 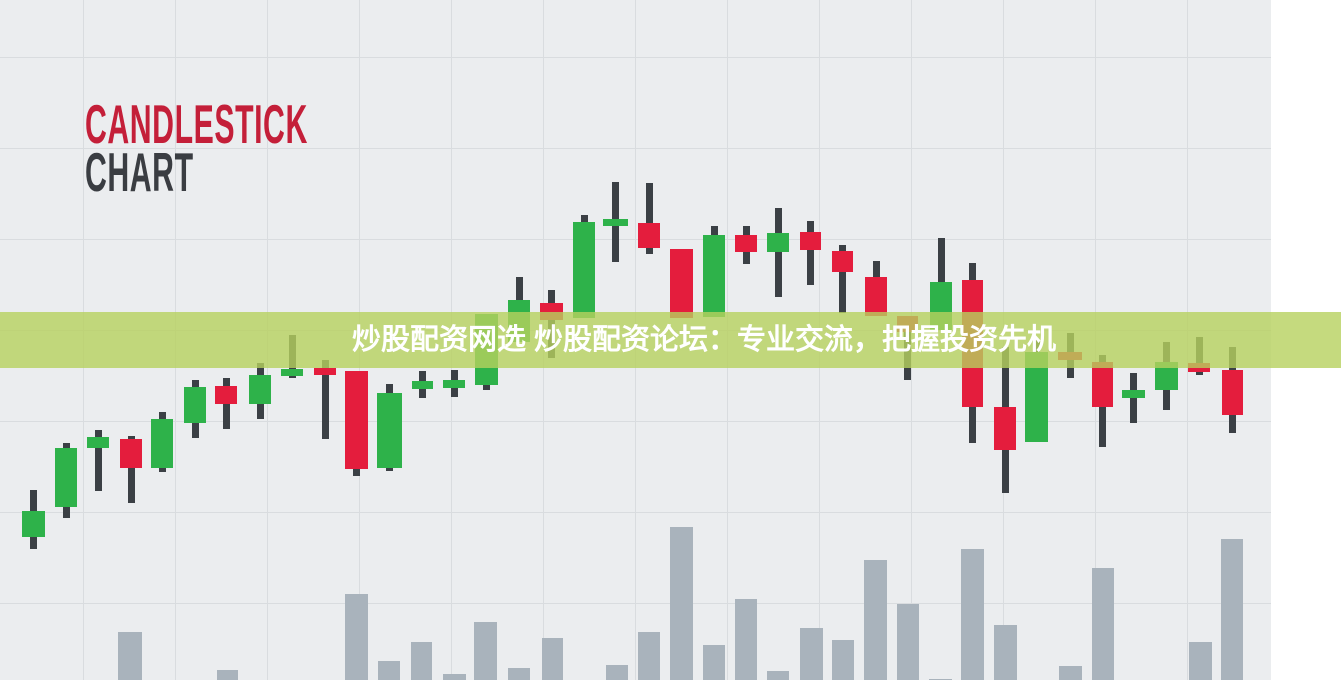 I want to click on title-line-1: CANDLESTICK, so click(x=196, y=124).